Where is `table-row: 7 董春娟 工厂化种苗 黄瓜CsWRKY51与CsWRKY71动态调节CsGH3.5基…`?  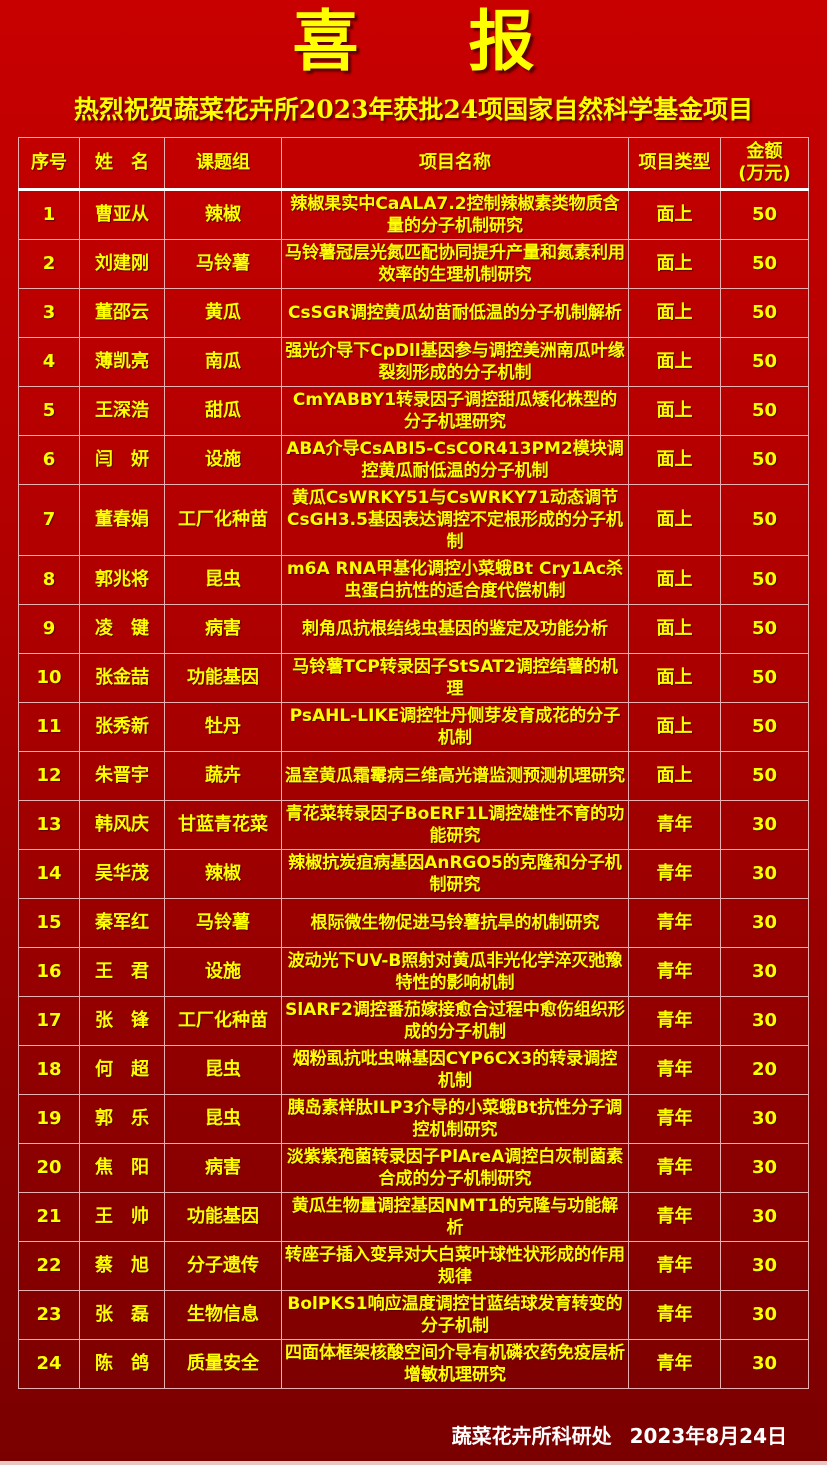 table-row: 7 董春娟 工厂化种苗 黄瓜CsWRKY51与CsWRKY71动态调节CsGH3.5基… is located at coordinates (413, 520).